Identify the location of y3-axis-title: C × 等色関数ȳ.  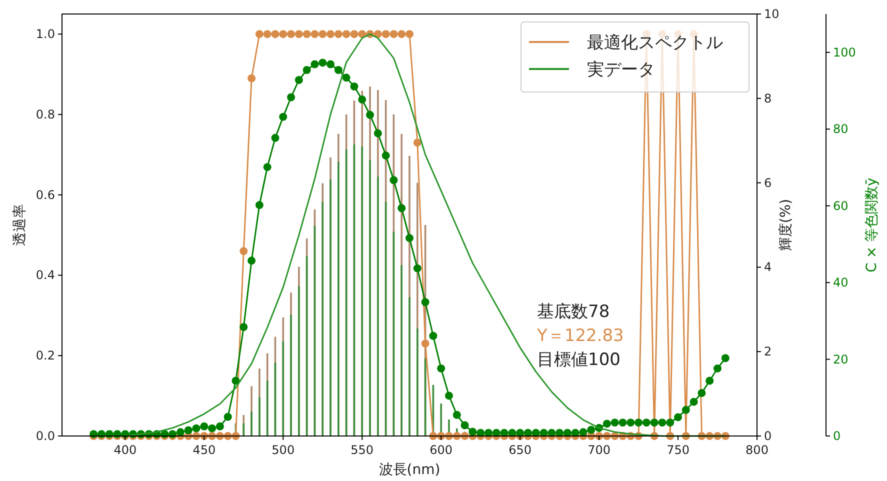
(872, 225).